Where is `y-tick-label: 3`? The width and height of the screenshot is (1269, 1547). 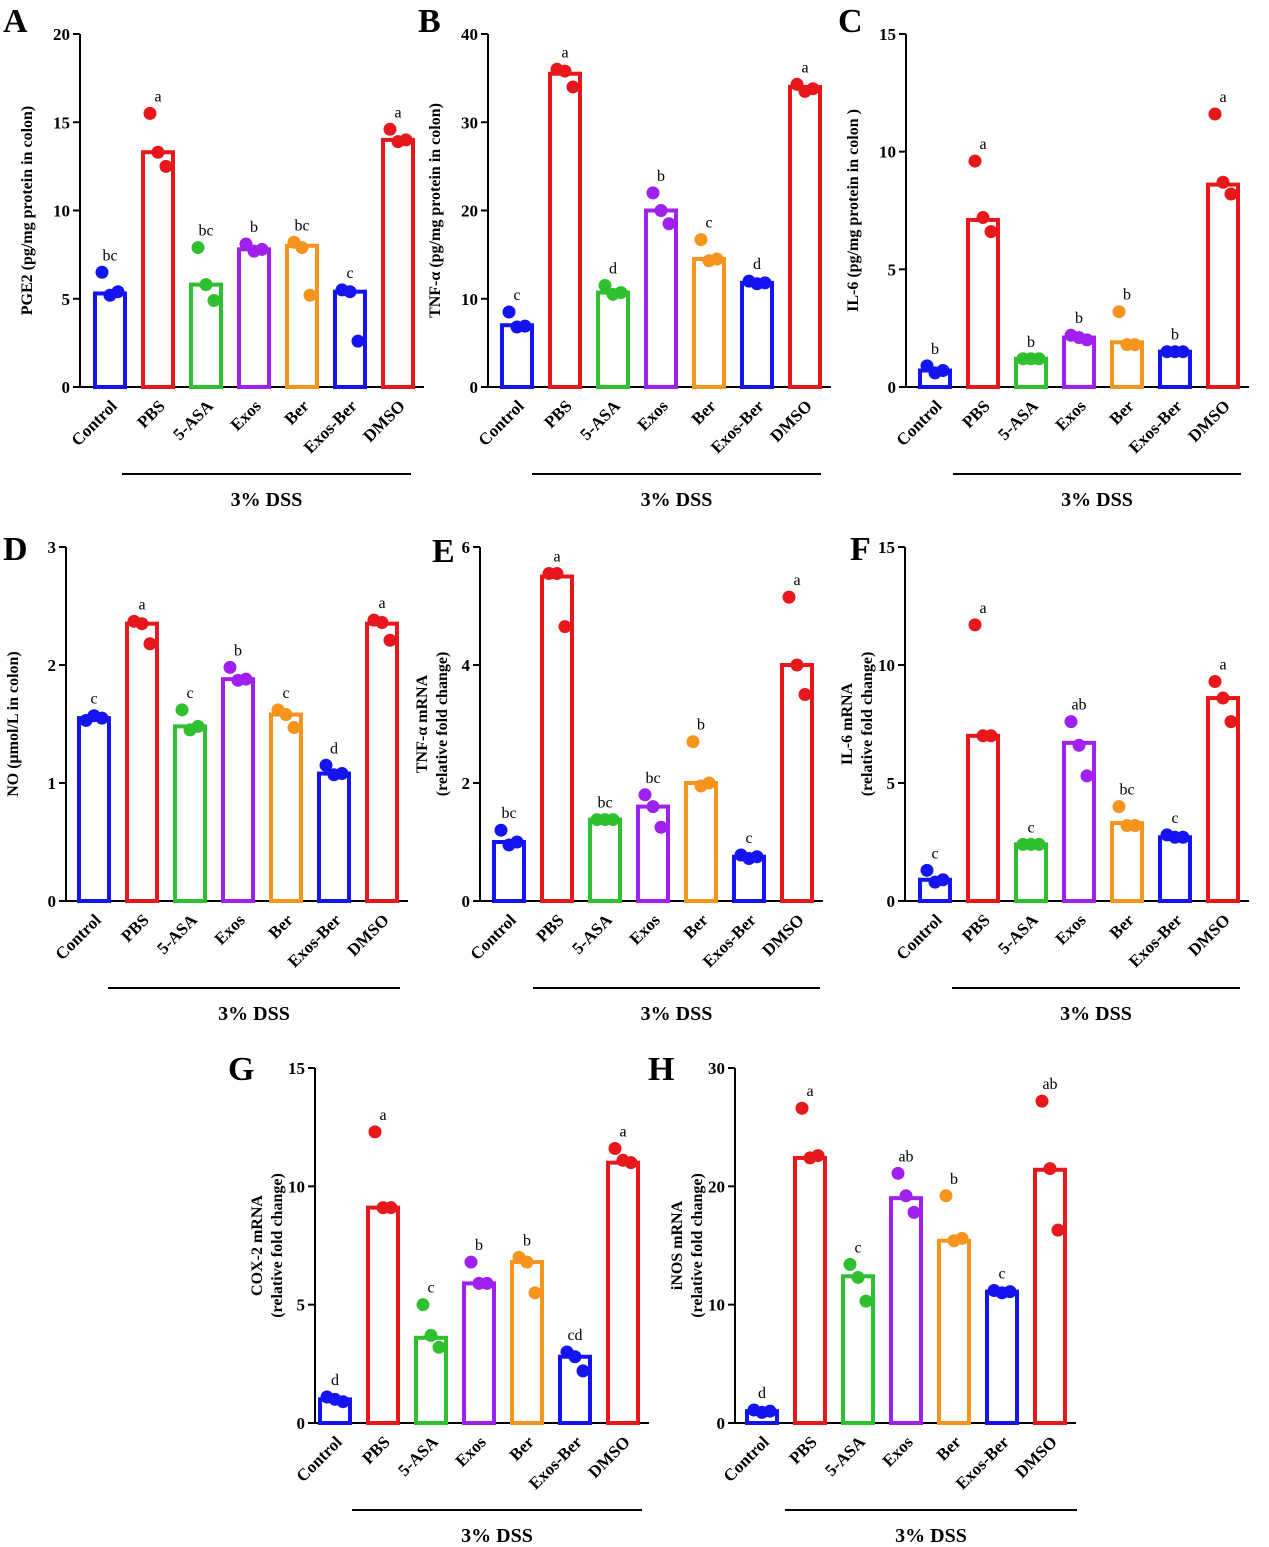
y-tick-label: 3 is located at coordinates (52, 547).